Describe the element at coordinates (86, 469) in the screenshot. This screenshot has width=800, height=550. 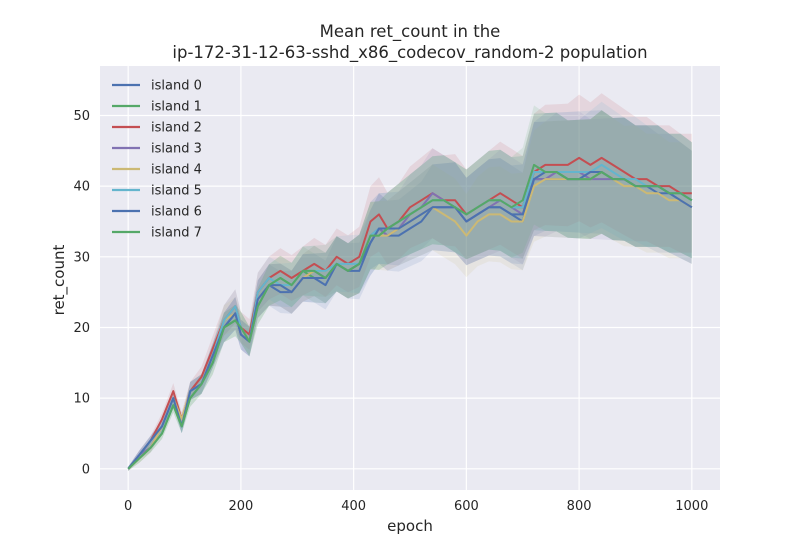
I see `y-tick-label: 0` at that location.